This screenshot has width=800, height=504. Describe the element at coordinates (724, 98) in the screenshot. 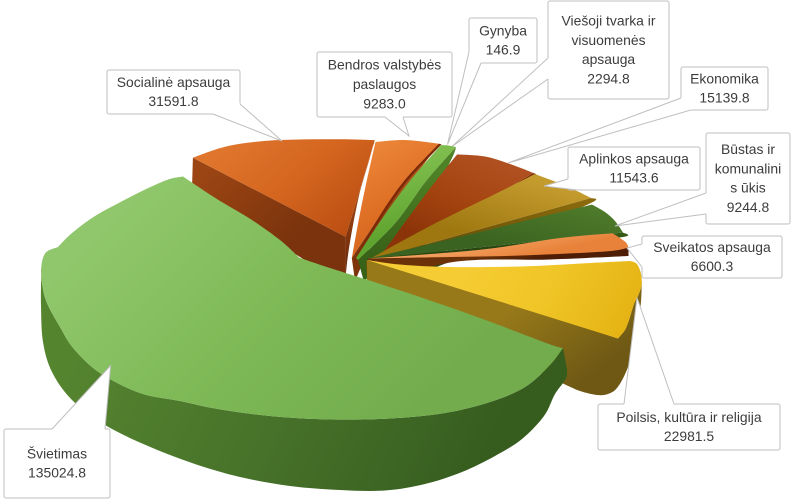

I see `svg-text: 15139.8` at that location.